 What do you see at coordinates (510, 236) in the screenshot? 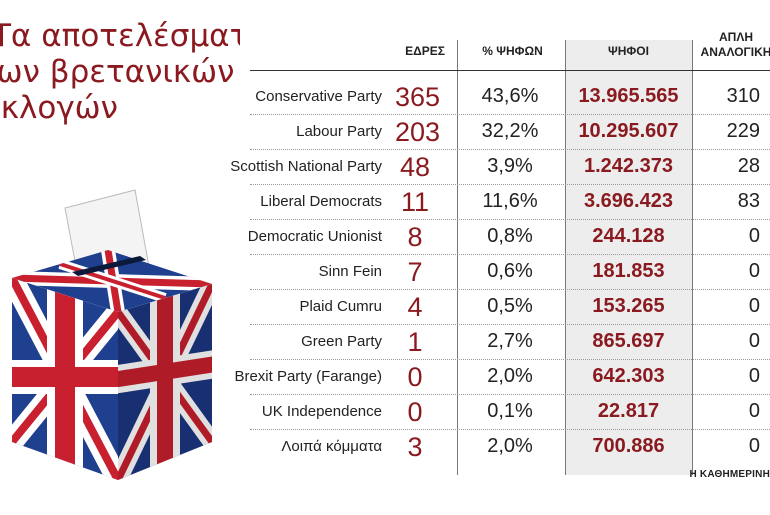
I see `vote-share-value: 0,8%` at bounding box center [510, 236].